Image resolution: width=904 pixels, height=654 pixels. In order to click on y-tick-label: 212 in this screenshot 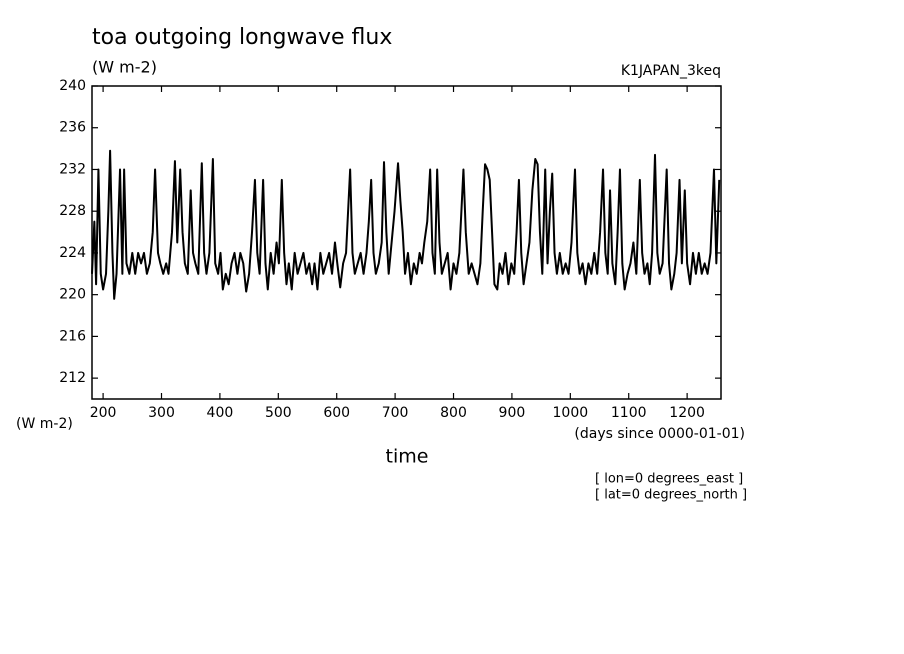, I will do `click(72, 378)`.